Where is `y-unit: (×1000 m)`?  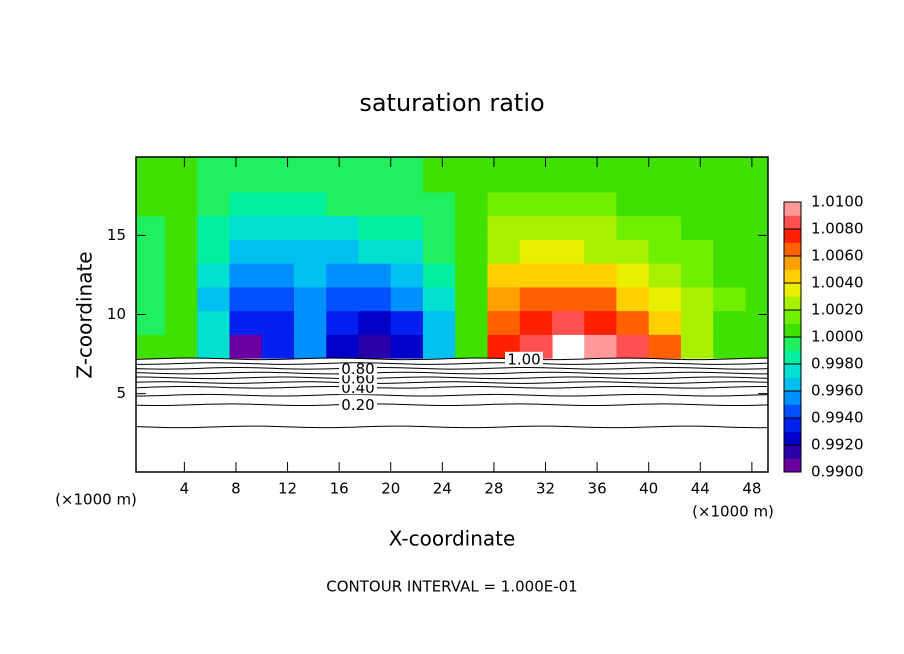 y-unit: (×1000 m) is located at coordinates (96, 500).